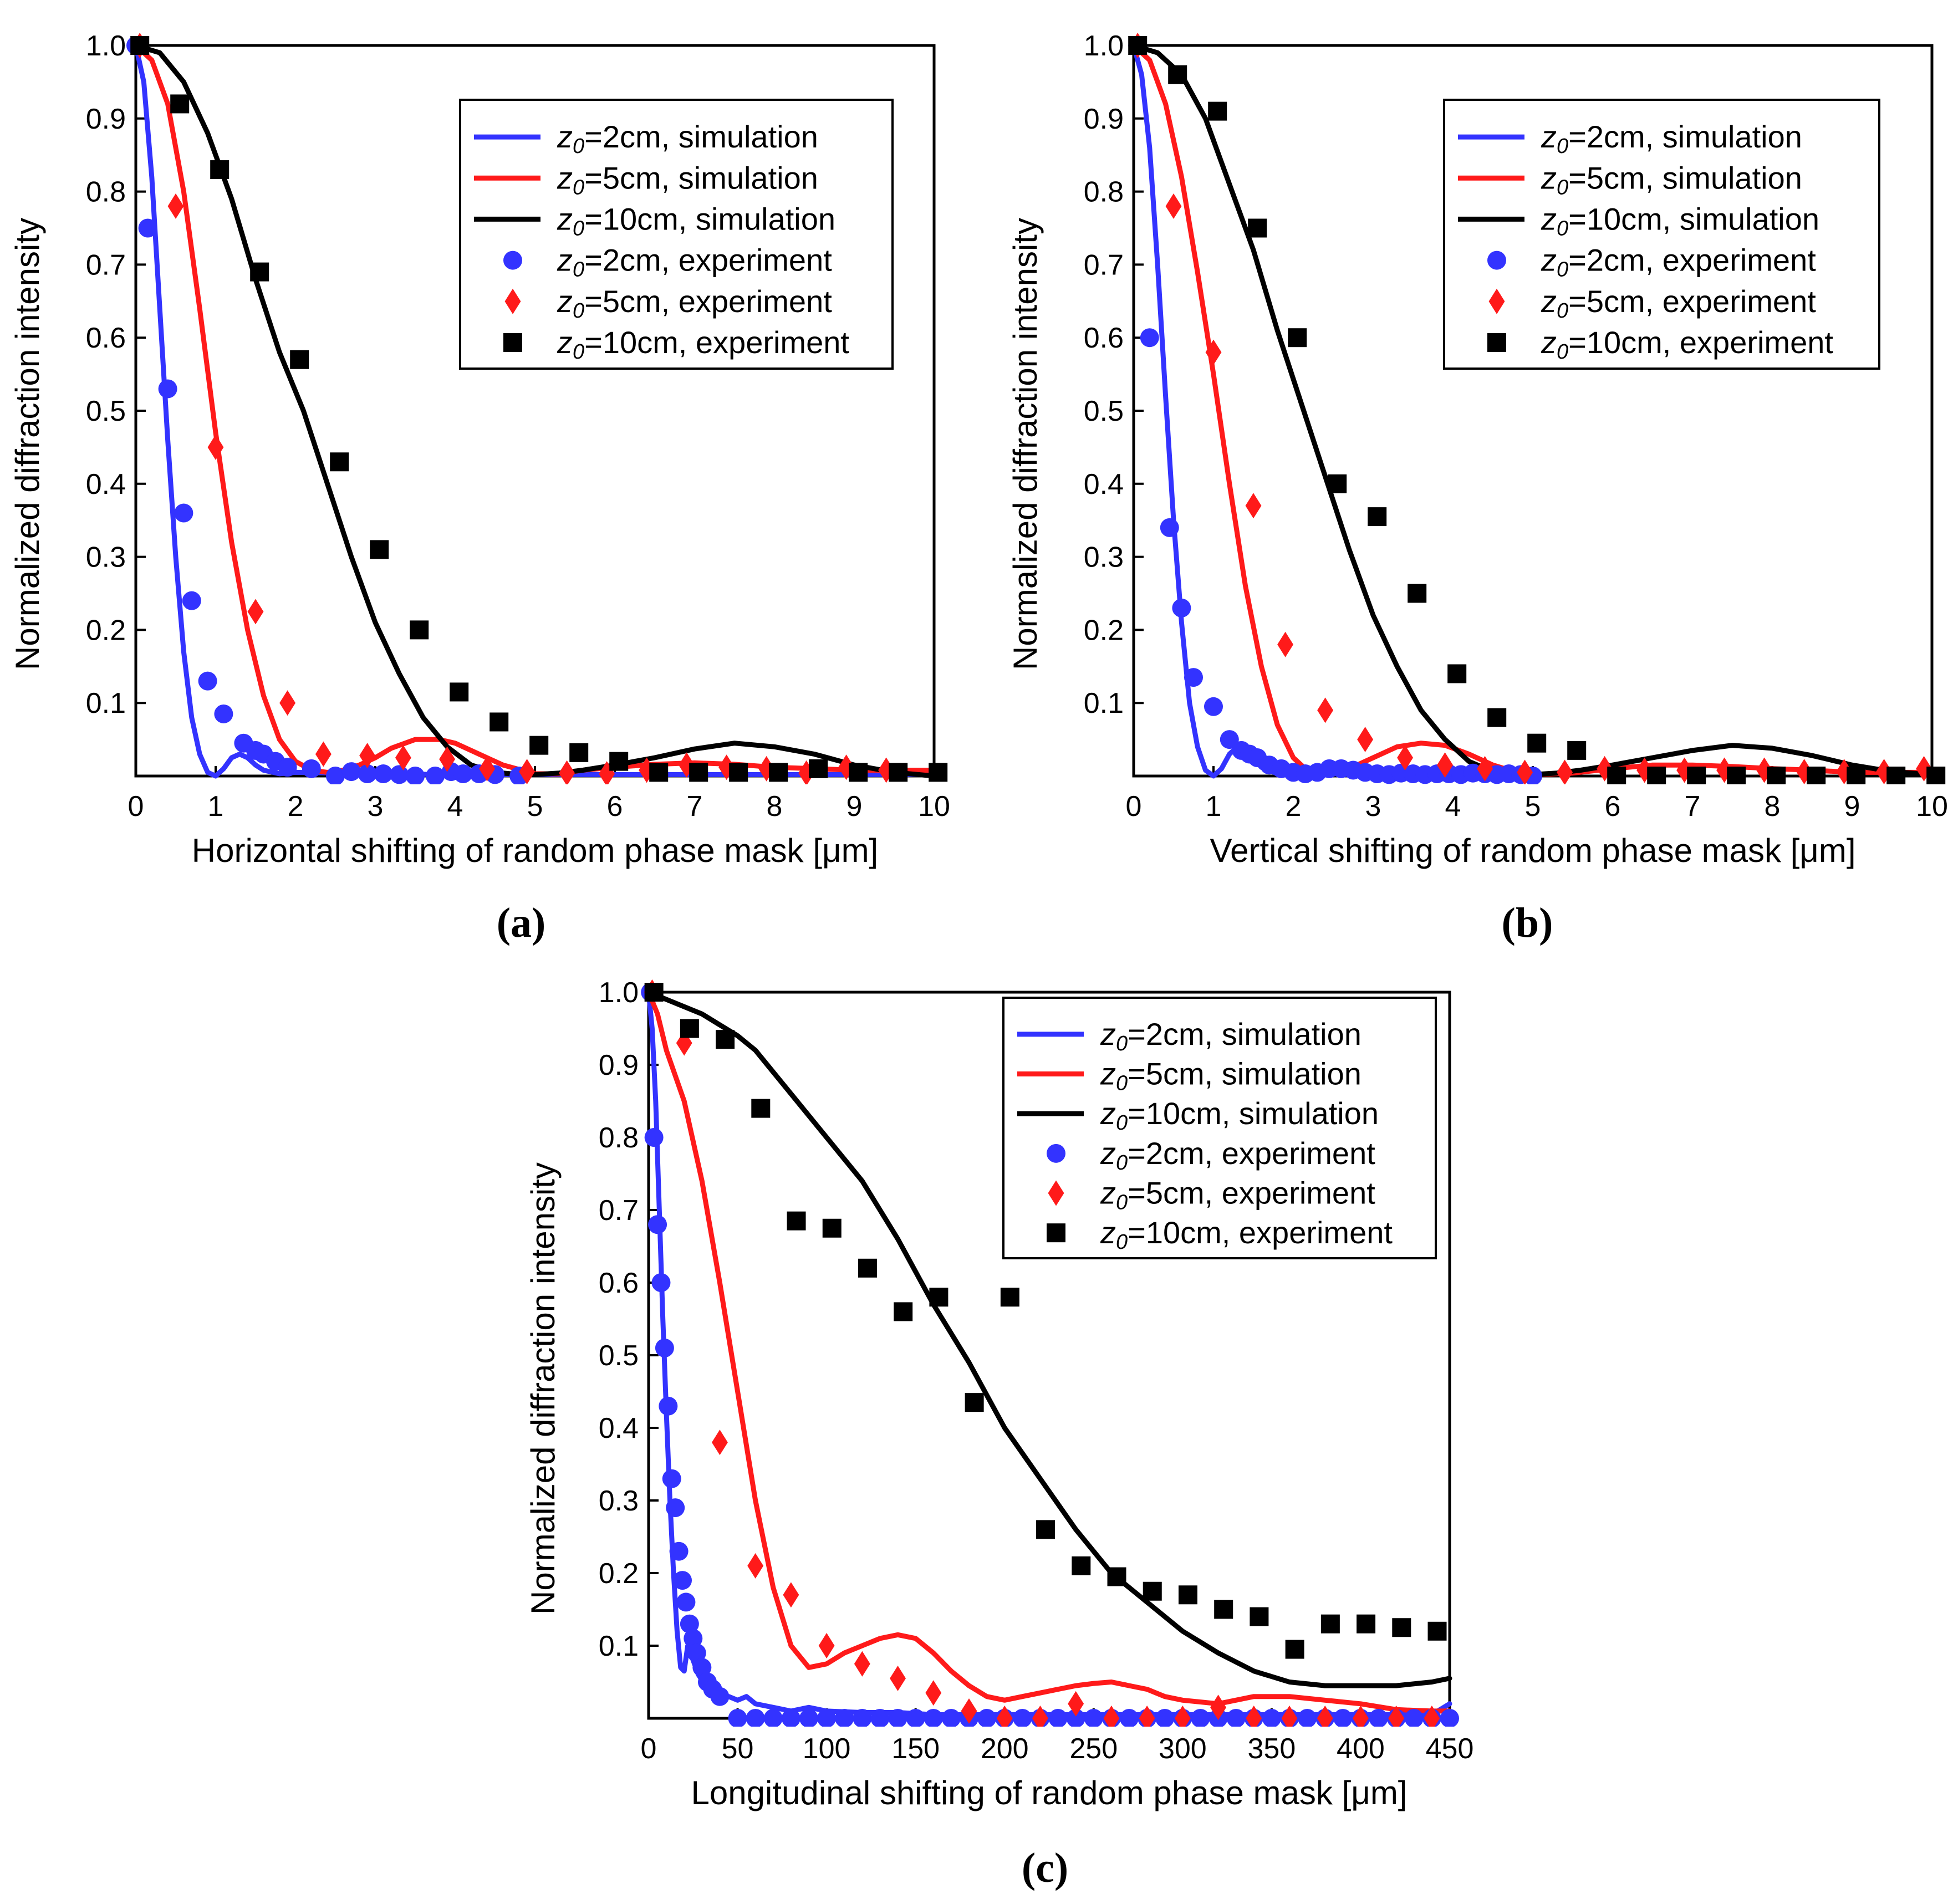 This screenshot has width=1953, height=1904. What do you see at coordinates (1245, 1034) in the screenshot?
I see `legend-text: =2cm, simulation` at bounding box center [1245, 1034].